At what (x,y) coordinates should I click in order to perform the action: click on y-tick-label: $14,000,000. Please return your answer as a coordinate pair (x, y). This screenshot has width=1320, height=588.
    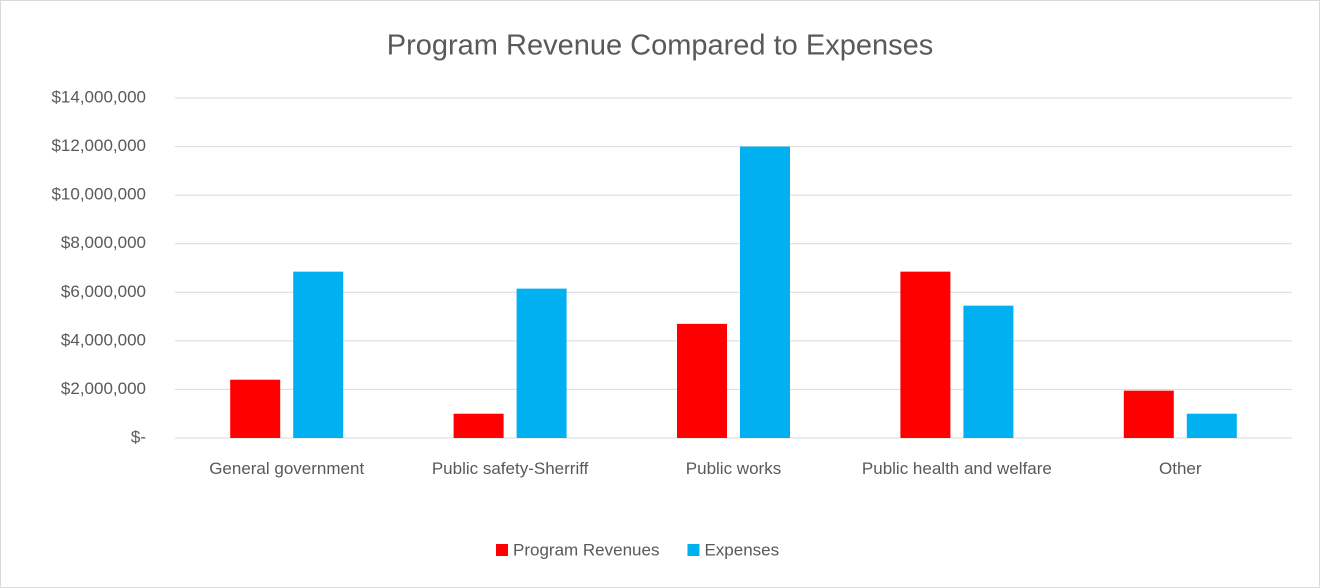
    Looking at the image, I should click on (98, 96).